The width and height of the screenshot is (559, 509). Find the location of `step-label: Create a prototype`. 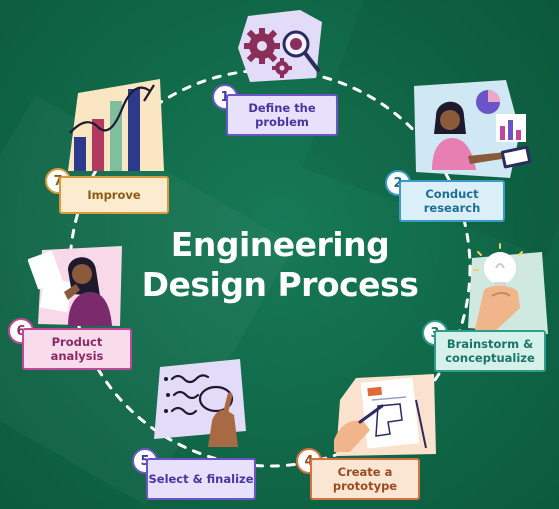

step-label: Create a prototype is located at coordinates (365, 479).